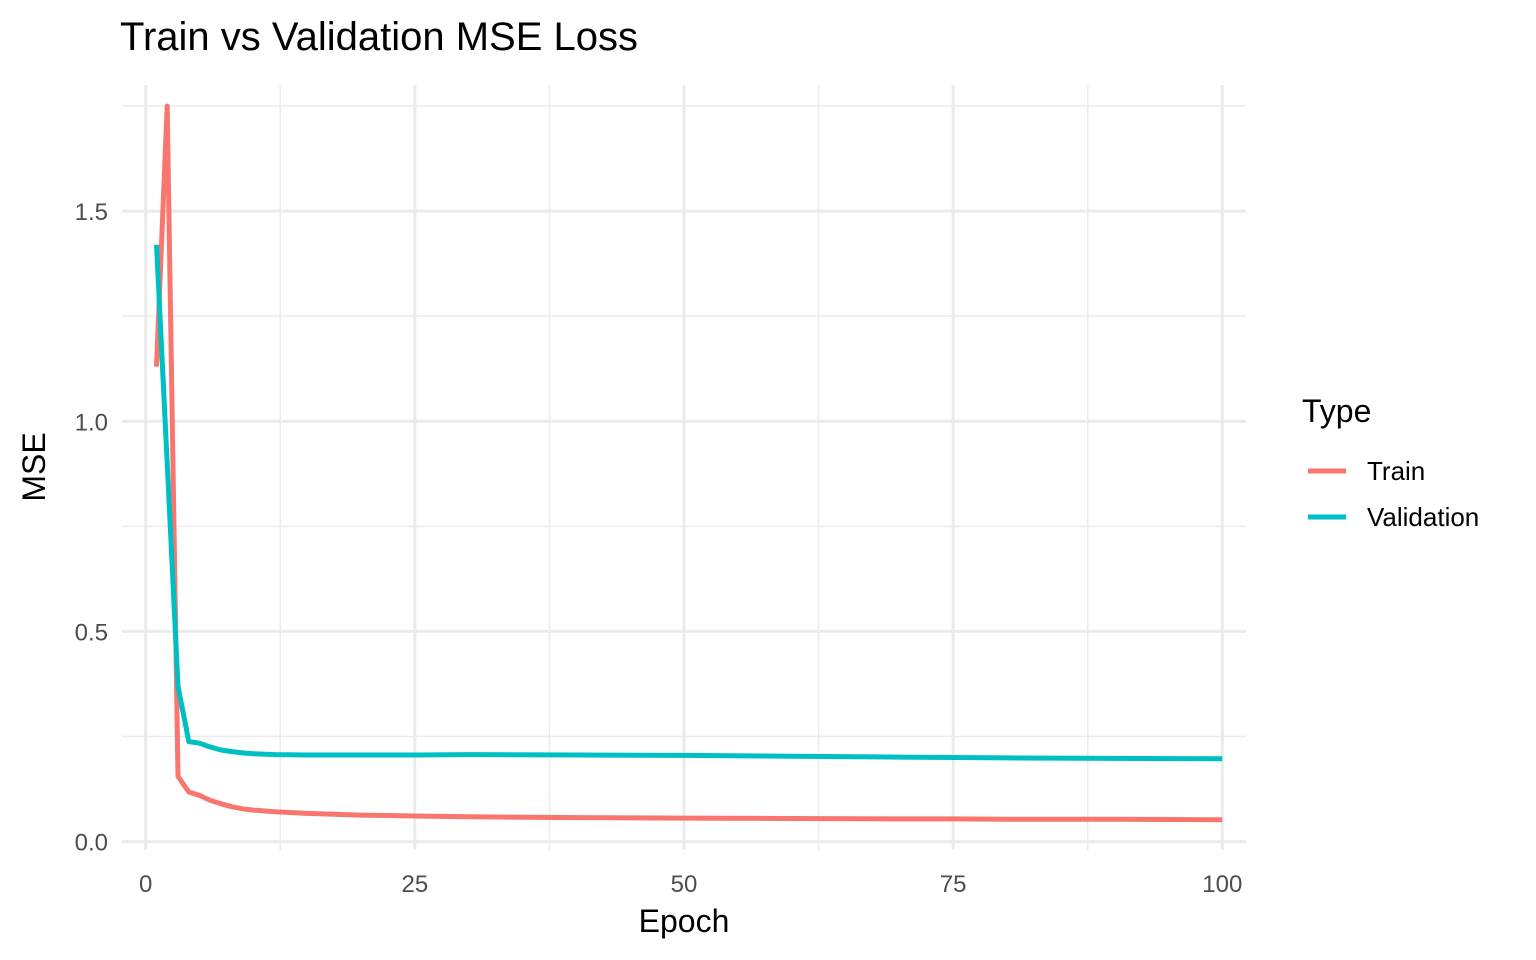  I want to click on y-tick-label: 0.0, so click(91, 843).